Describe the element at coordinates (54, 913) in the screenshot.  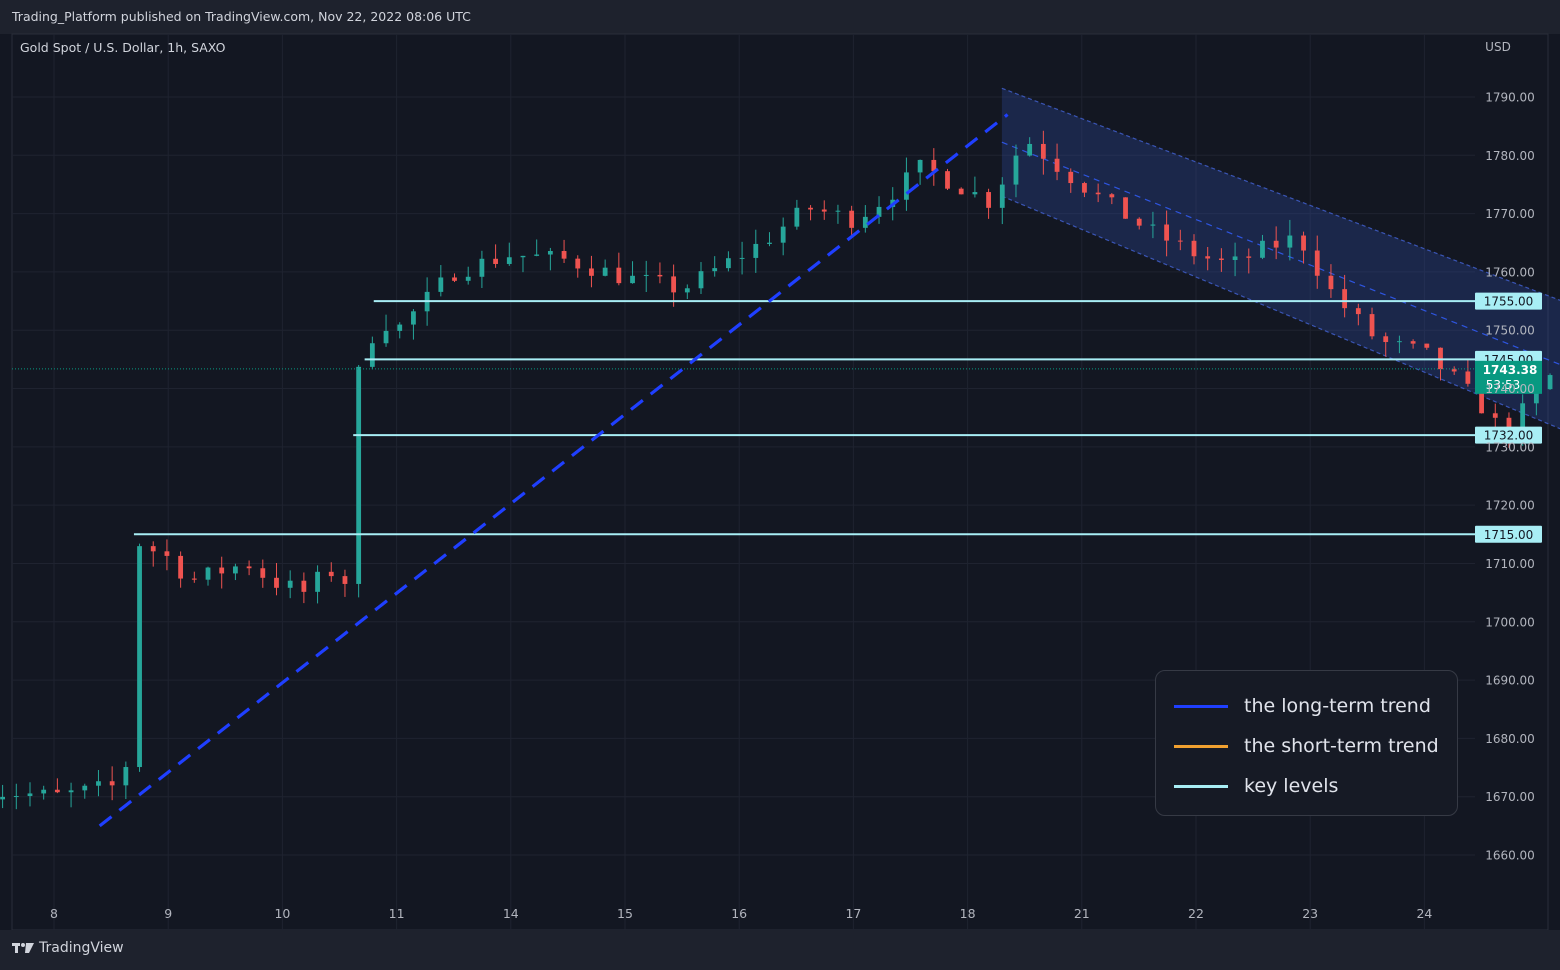
I see `x-tick-label: 8` at that location.